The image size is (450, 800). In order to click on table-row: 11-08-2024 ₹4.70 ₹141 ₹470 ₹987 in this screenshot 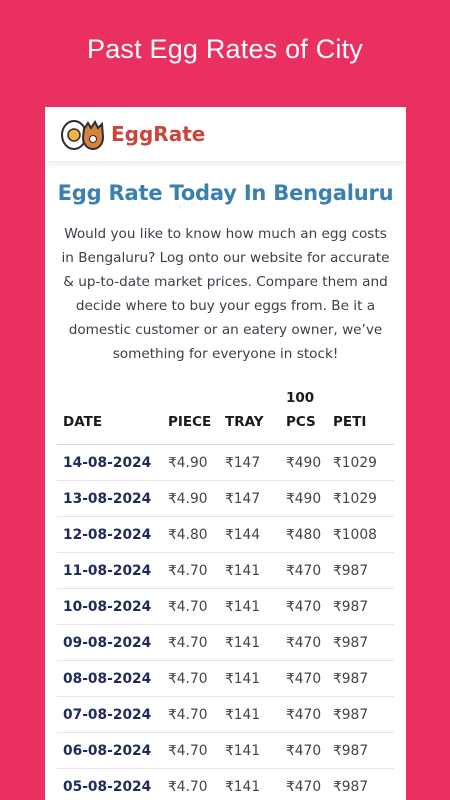, I will do `click(225, 570)`.